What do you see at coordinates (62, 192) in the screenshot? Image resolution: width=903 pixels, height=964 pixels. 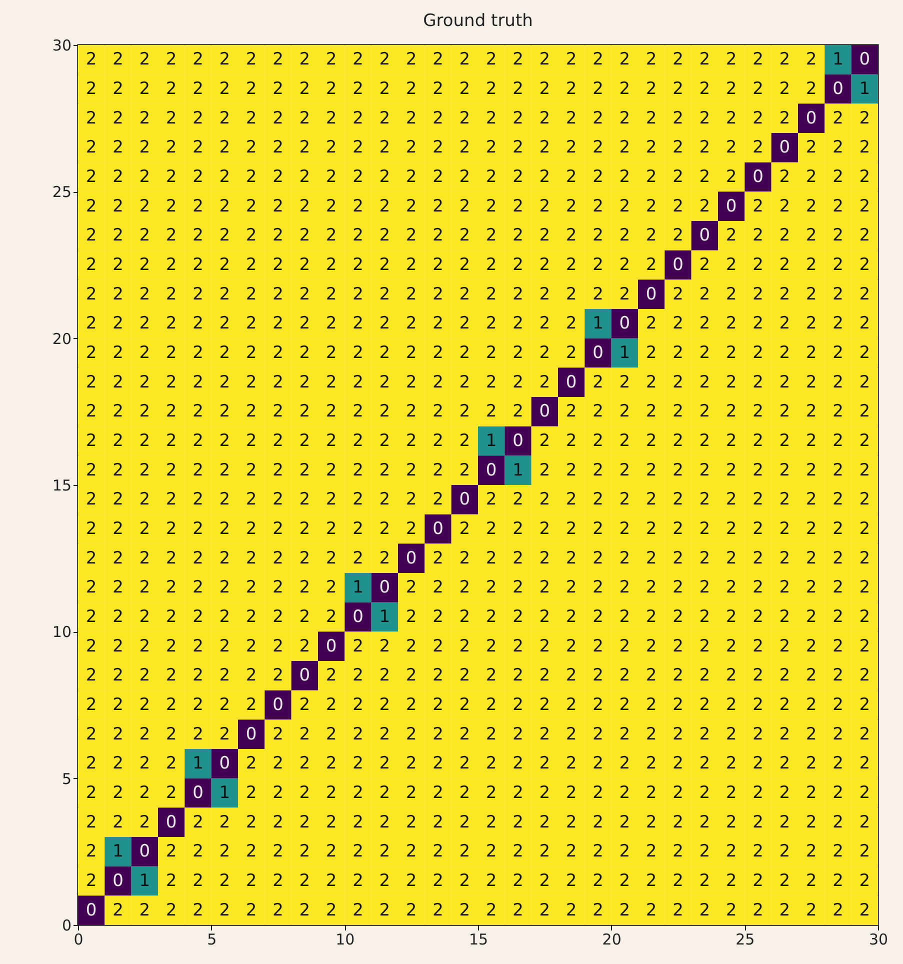 I see `y-tick-label: 25` at bounding box center [62, 192].